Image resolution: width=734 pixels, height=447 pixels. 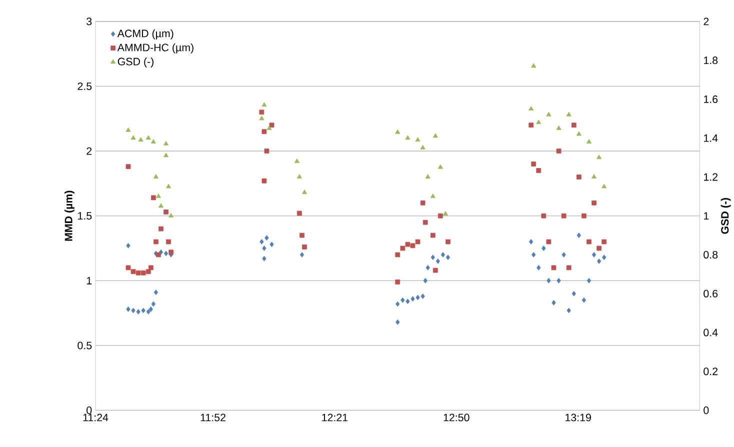 What do you see at coordinates (95, 418) in the screenshot?
I see `x-tick-label: 11:24` at bounding box center [95, 418].